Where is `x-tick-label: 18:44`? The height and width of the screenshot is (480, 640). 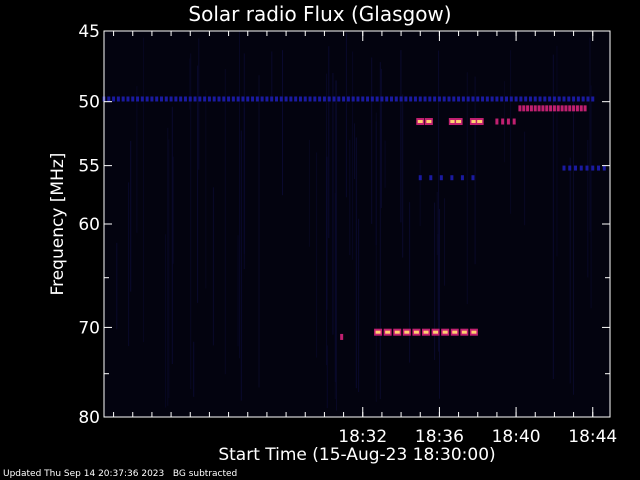
x-tick-label: 18:44 is located at coordinates (592, 437).